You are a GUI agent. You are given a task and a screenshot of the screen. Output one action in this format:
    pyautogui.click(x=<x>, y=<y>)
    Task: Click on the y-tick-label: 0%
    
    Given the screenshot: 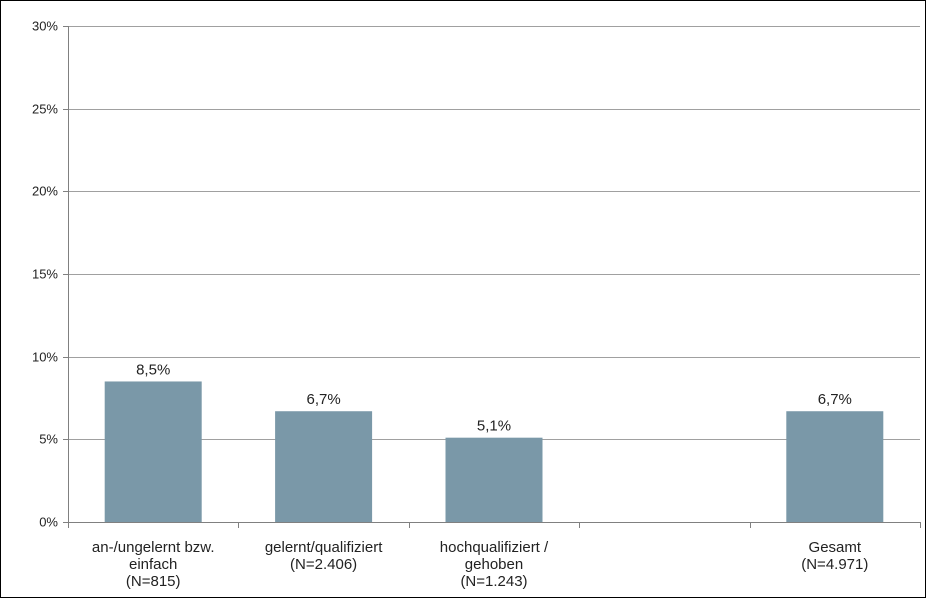 What is the action you would take?
    pyautogui.click(x=48, y=522)
    